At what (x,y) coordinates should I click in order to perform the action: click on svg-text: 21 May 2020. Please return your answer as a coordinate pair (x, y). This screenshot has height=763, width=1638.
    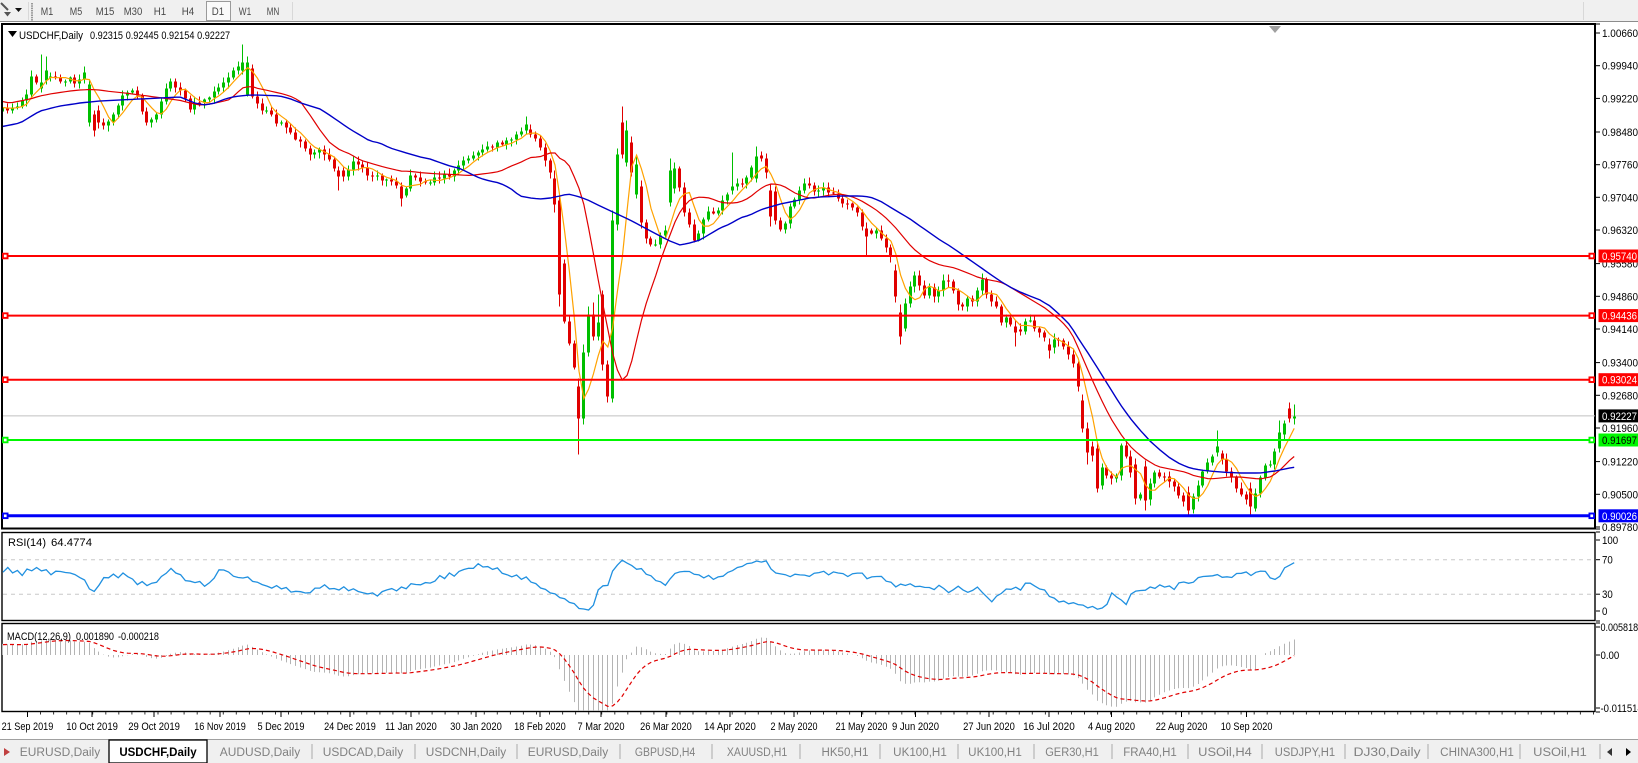
    Looking at the image, I should click on (862, 727).